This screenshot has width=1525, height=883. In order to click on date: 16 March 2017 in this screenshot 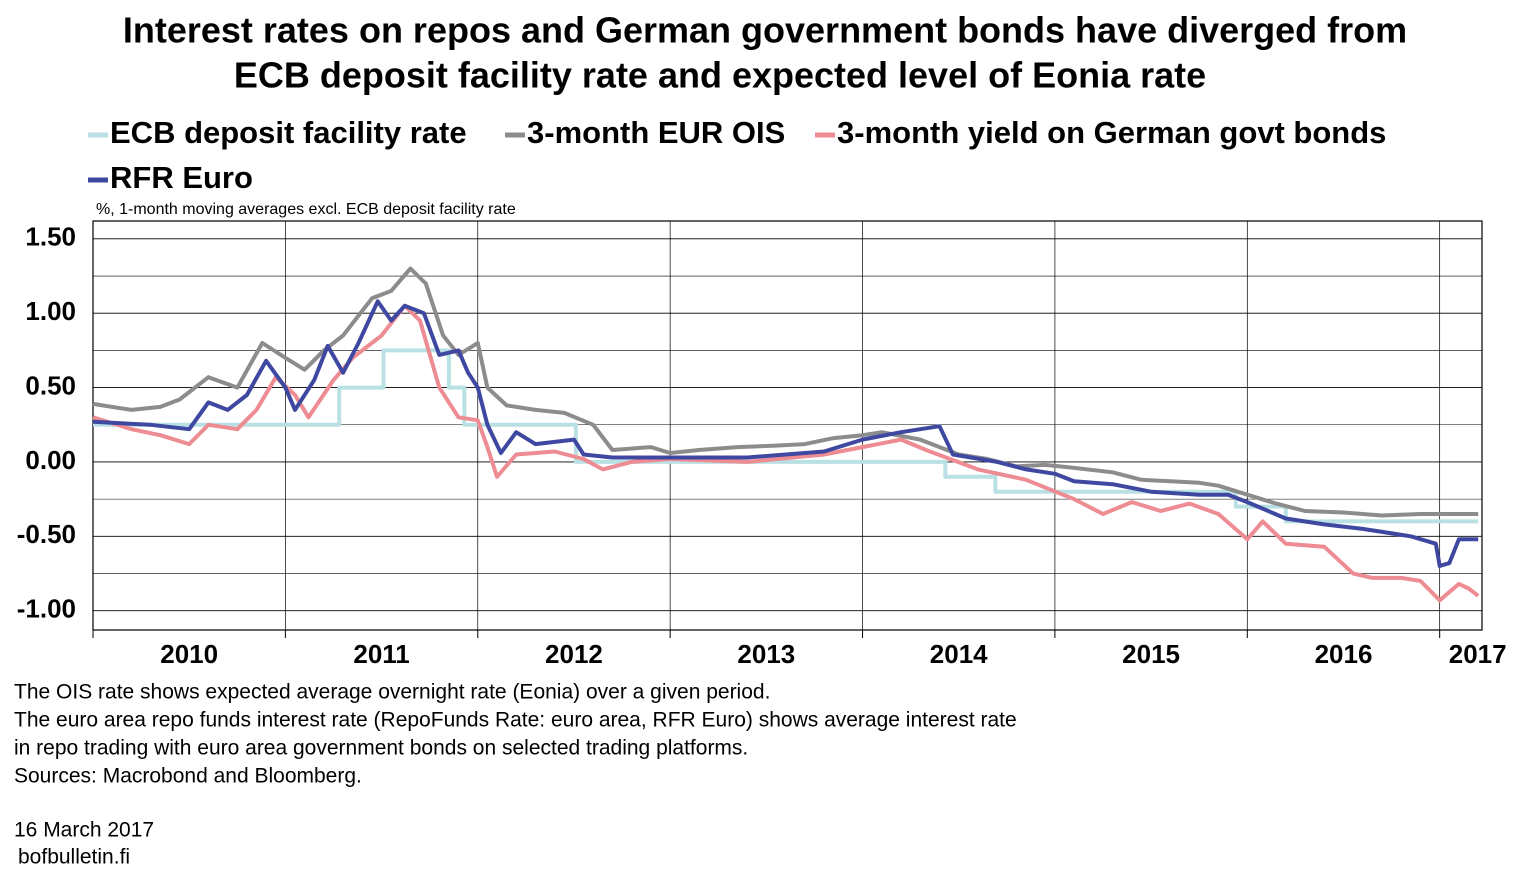, I will do `click(84, 830)`.